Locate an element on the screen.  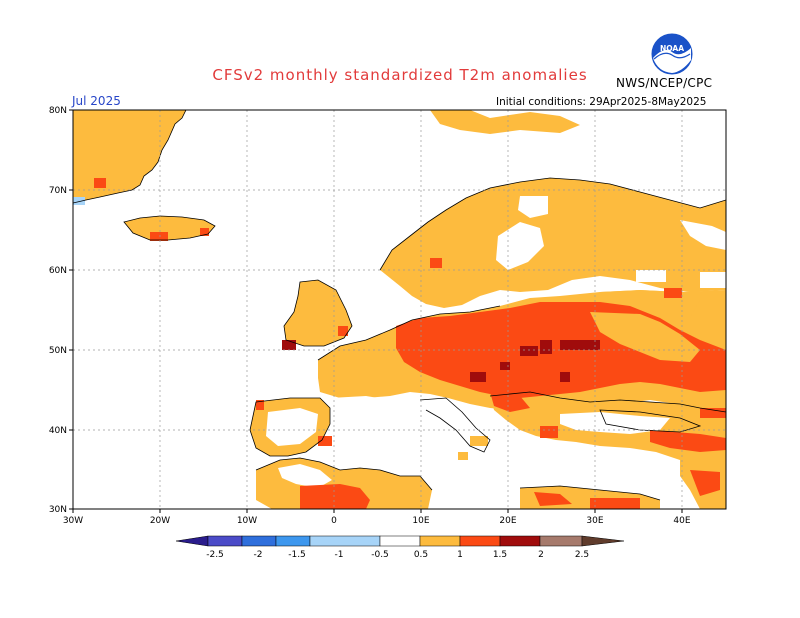
lon-label: 0 is located at coordinates (334, 521).